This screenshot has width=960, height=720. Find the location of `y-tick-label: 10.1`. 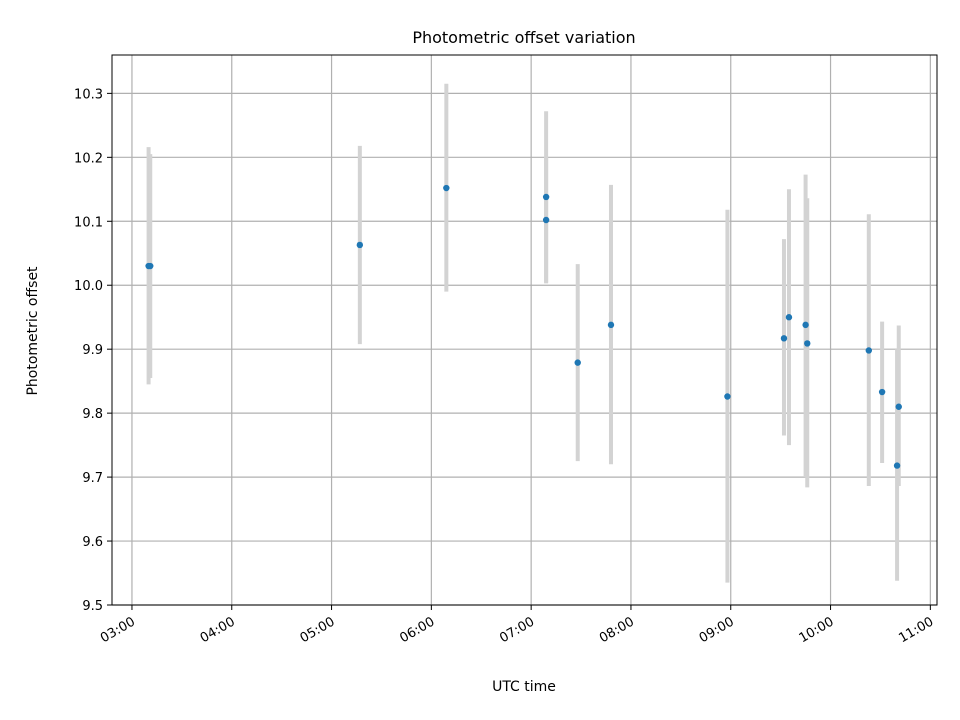

y-tick-label: 10.1 is located at coordinates (88, 222).